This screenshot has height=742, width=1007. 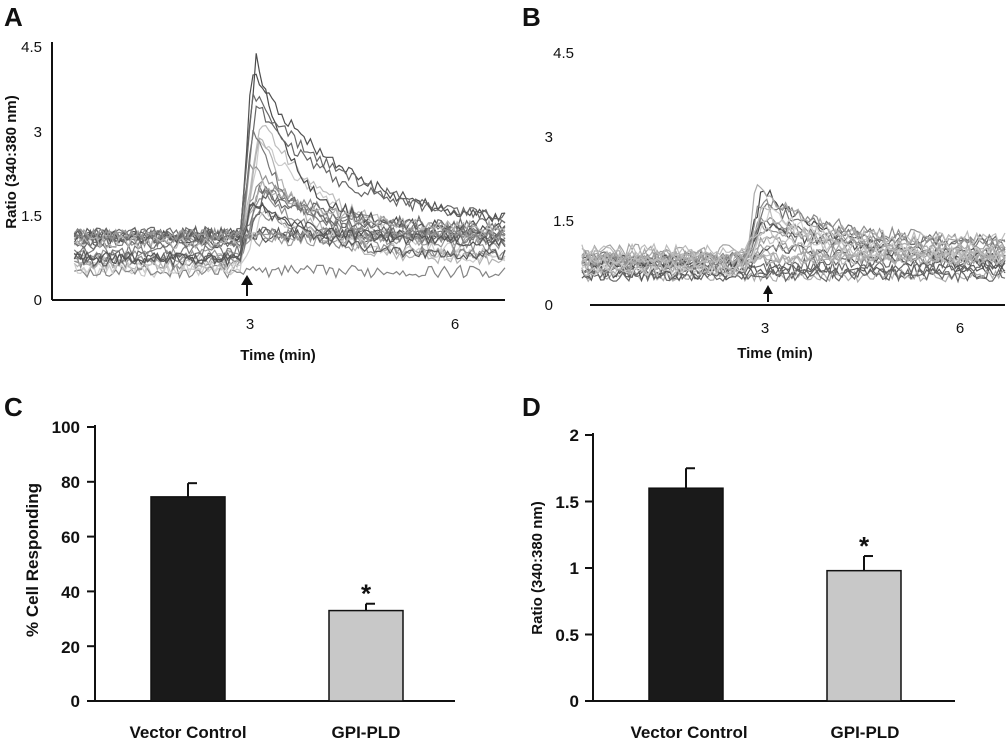 What do you see at coordinates (370, 606) in the screenshot?
I see `panel-c-error-bar-gpi-pld` at bounding box center [370, 606].